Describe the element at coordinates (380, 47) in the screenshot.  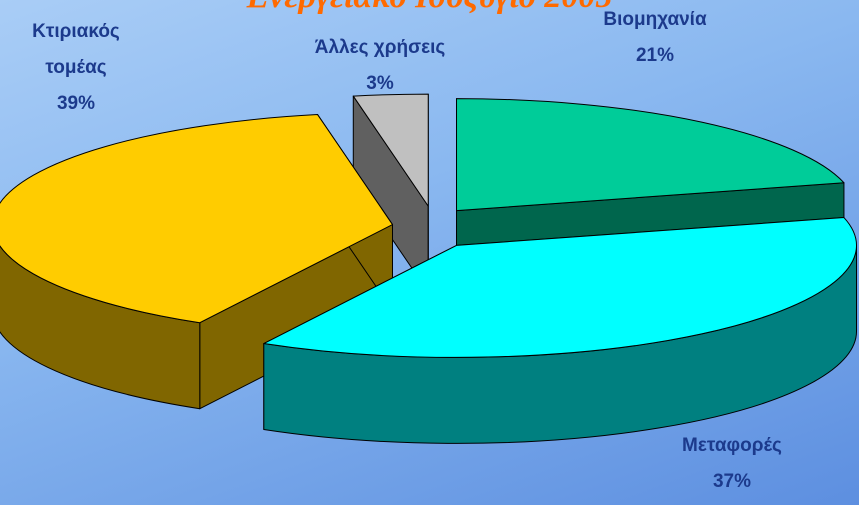
I see `category-label: Άλλες χρήσεις` at that location.